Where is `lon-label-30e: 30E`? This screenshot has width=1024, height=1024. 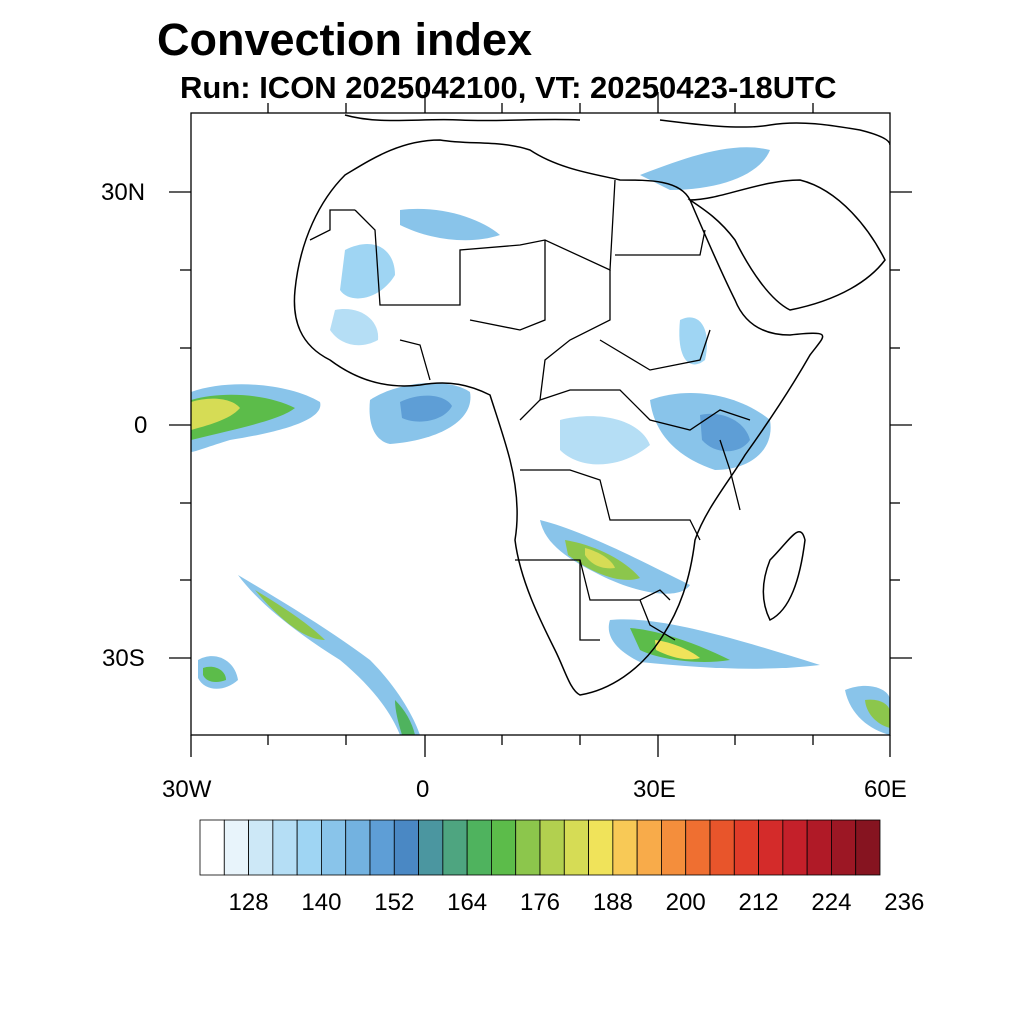
lon-label-30e: 30E is located at coordinates (654, 789).